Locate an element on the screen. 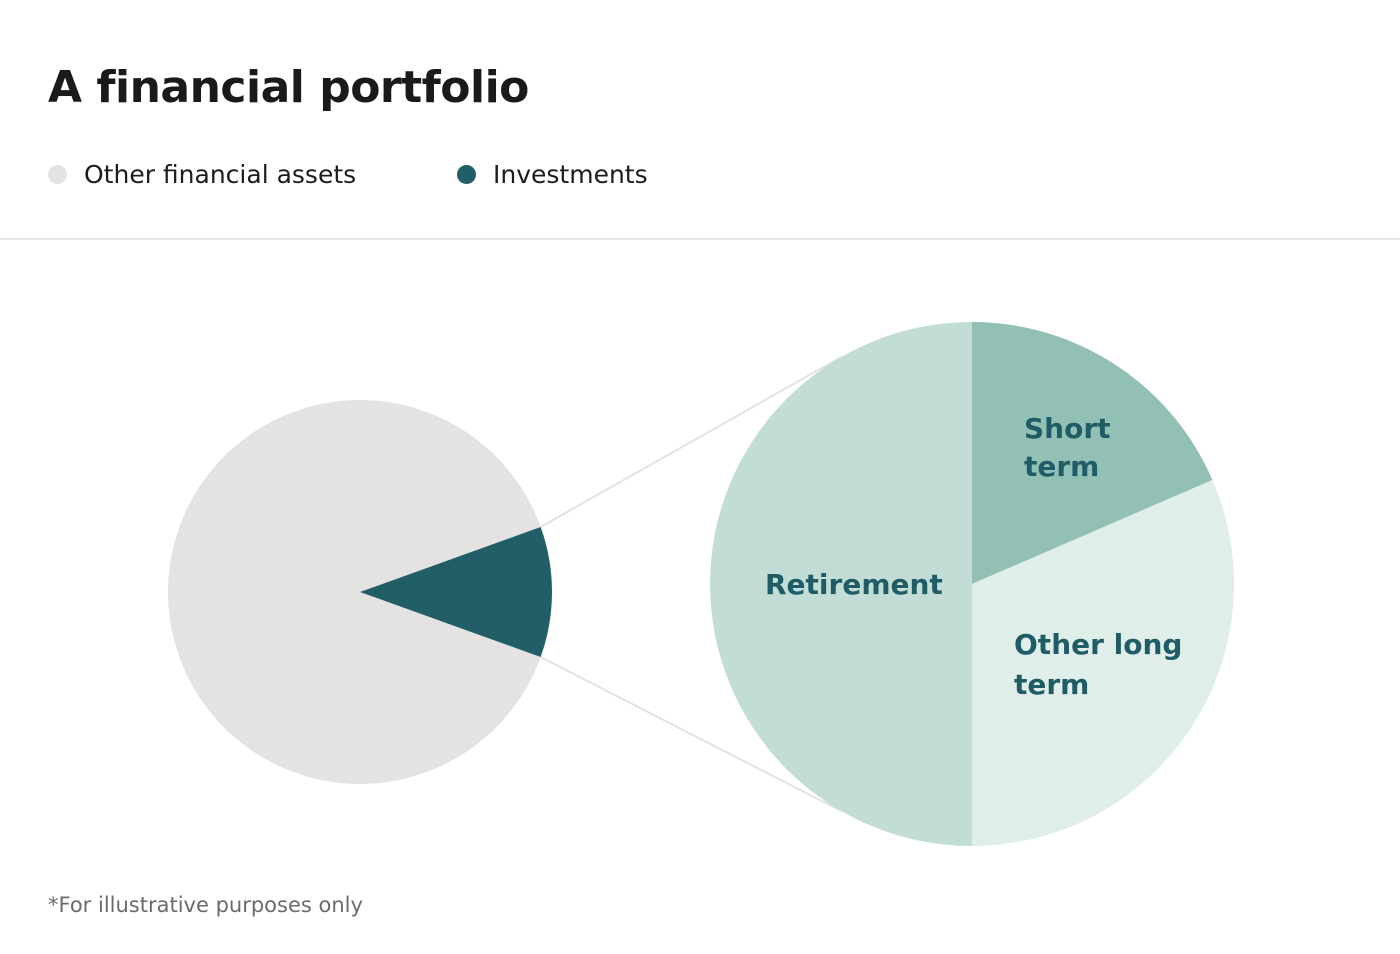  pie-slice-retirement is located at coordinates (841, 584).